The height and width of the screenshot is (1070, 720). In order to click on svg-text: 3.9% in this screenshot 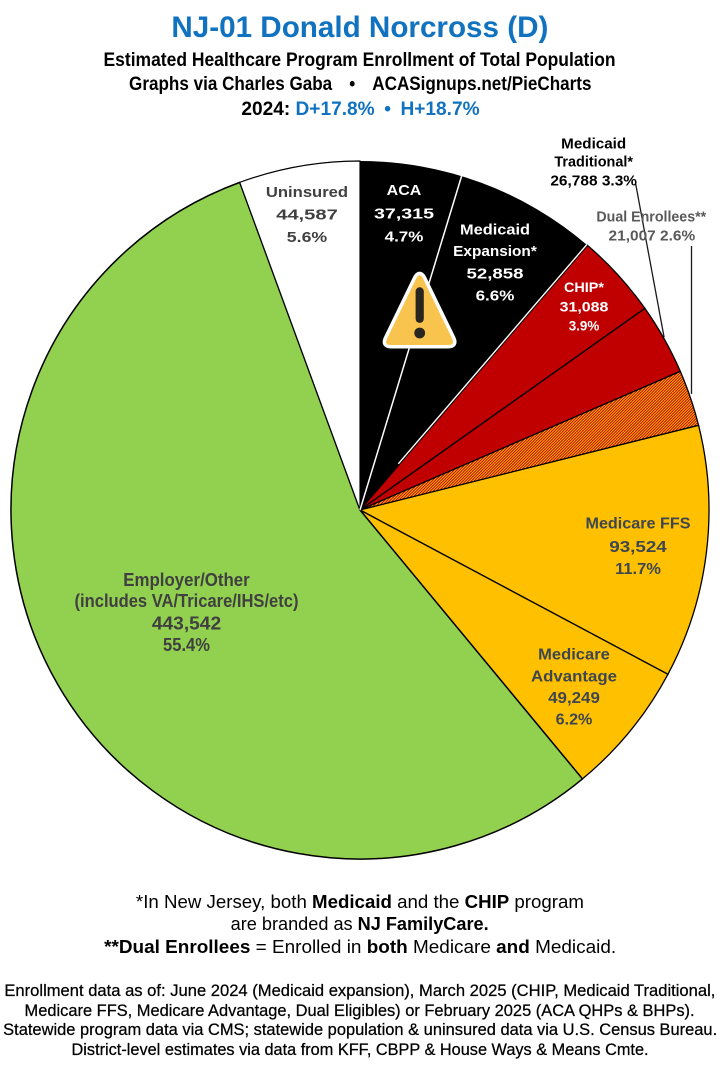, I will do `click(584, 326)`.